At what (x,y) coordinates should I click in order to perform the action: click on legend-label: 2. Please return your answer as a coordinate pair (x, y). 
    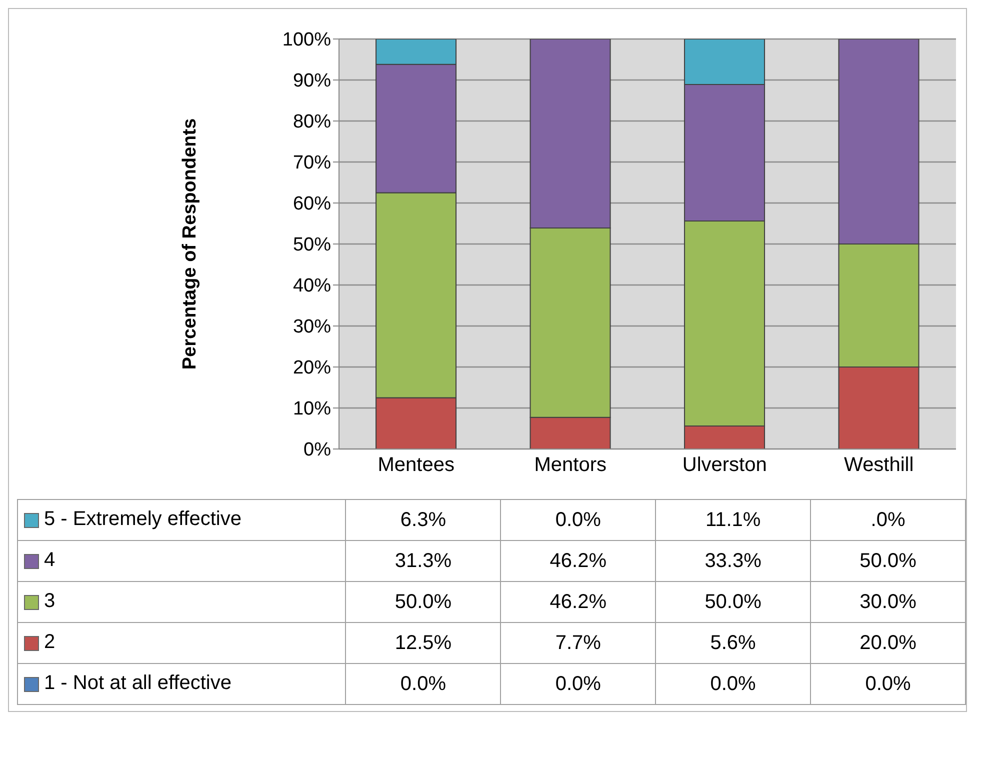
    Looking at the image, I should click on (50, 643).